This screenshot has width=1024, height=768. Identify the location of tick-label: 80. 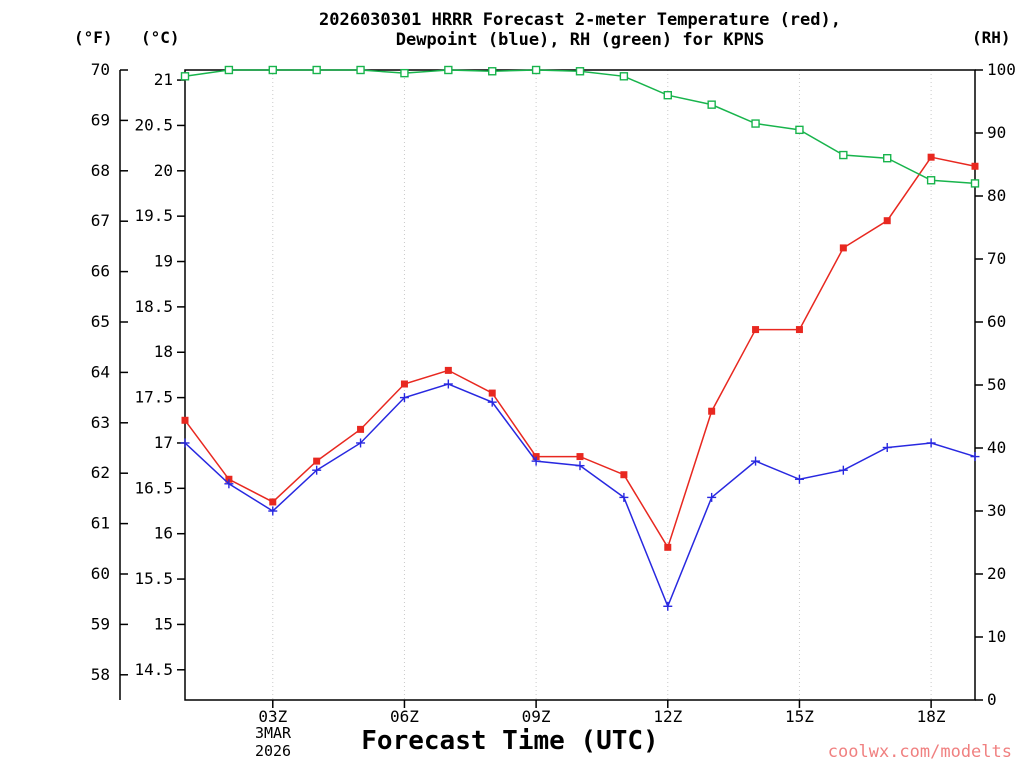
(996, 195).